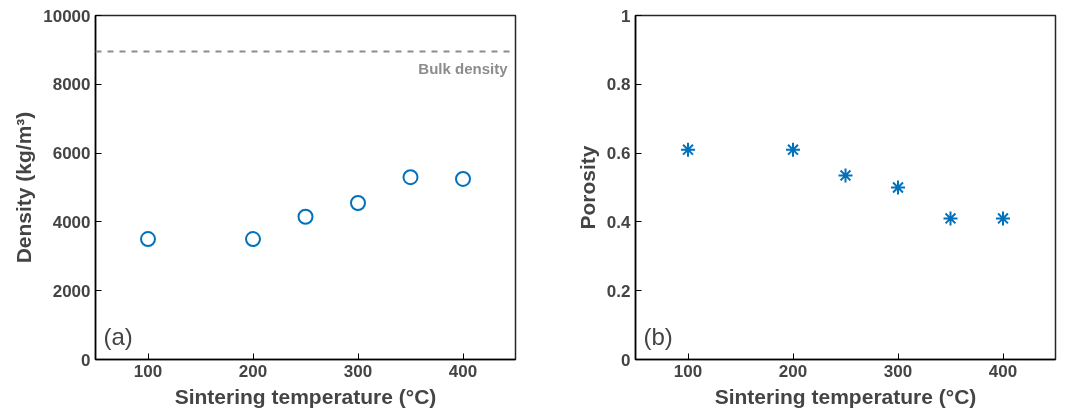  What do you see at coordinates (626, 16) in the screenshot?
I see `y-tick-label: 1` at bounding box center [626, 16].